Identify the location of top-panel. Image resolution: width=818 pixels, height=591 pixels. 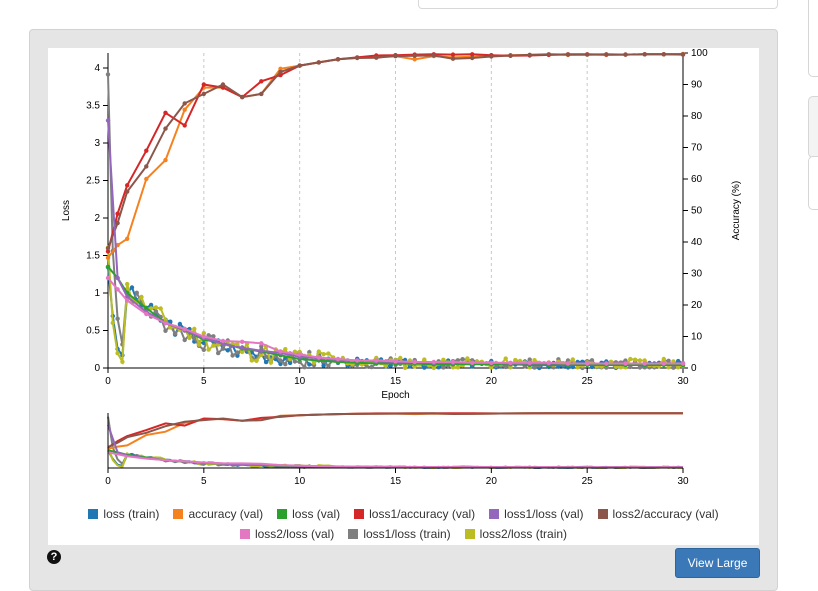
(598, 4).